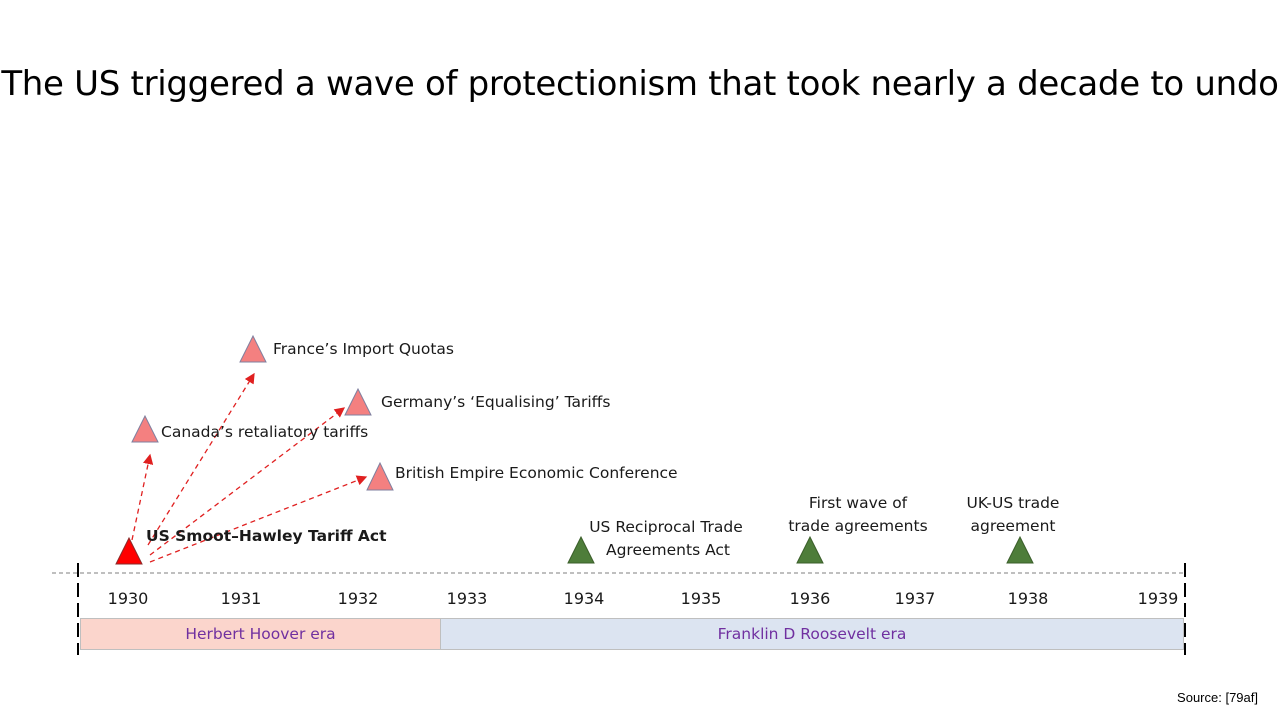  Describe the element at coordinates (584, 598) in the screenshot. I see `year-label: 1934` at that location.